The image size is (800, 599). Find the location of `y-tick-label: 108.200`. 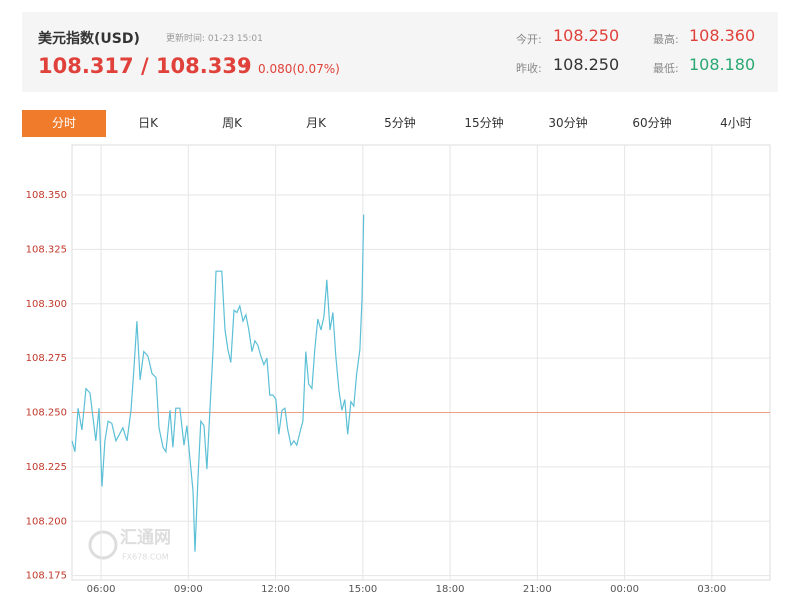

y-tick-label: 108.200 is located at coordinates (46, 521).